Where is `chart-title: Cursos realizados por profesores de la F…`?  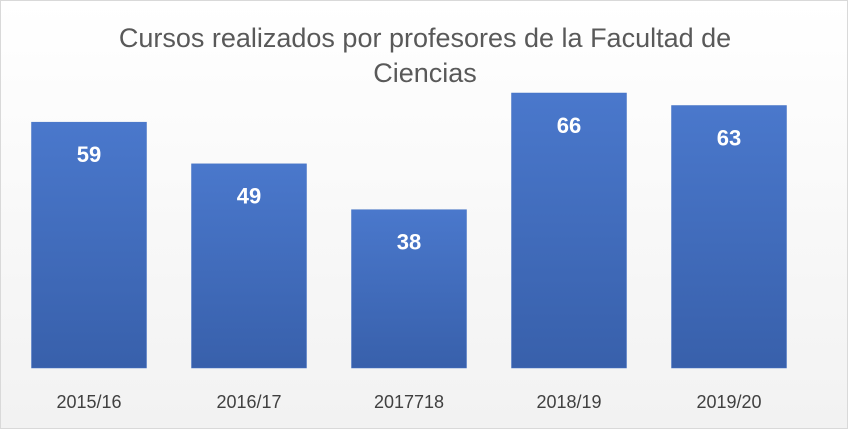
chart-title: Cursos realizados por profesores de la F… is located at coordinates (425, 55).